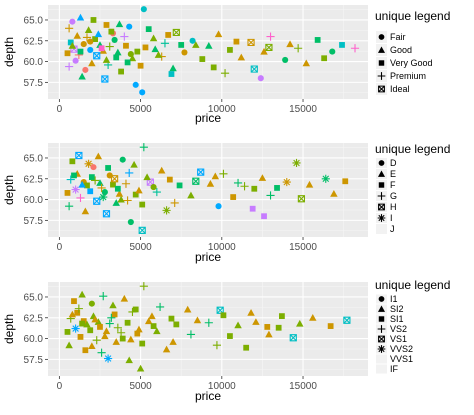  Describe the element at coordinates (381, 37) in the screenshot. I see `legend-key-circle` at that location.